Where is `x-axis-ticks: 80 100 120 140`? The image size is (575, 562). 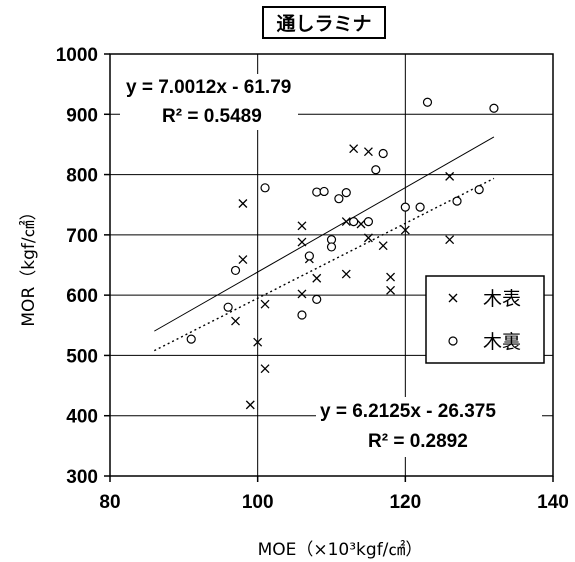 x-axis-ticks: 80 100 120 140 is located at coordinates (334, 494).